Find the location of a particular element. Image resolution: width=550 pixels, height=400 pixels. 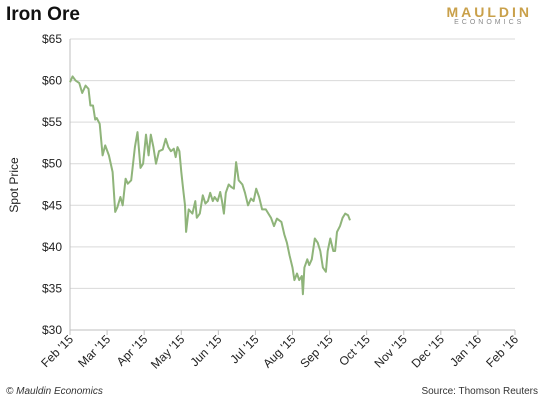

y-tick-label: $65 is located at coordinates (52, 39).